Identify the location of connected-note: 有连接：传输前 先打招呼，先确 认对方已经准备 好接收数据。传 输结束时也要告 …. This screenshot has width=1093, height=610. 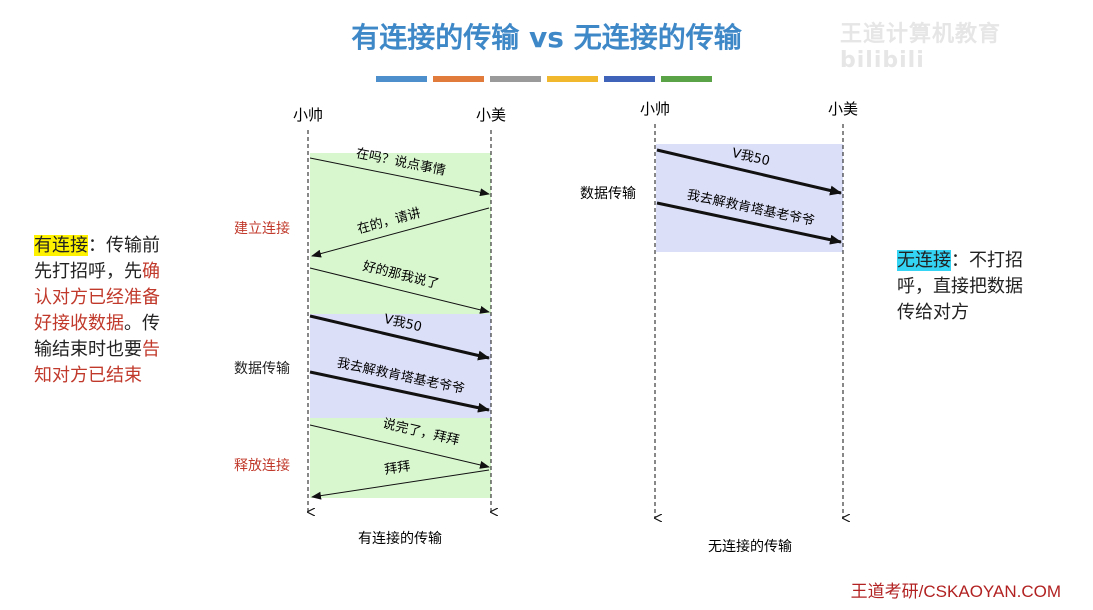
(97, 310).